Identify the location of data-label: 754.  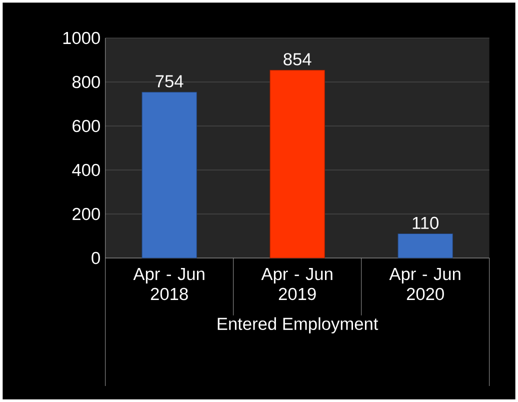
(170, 81).